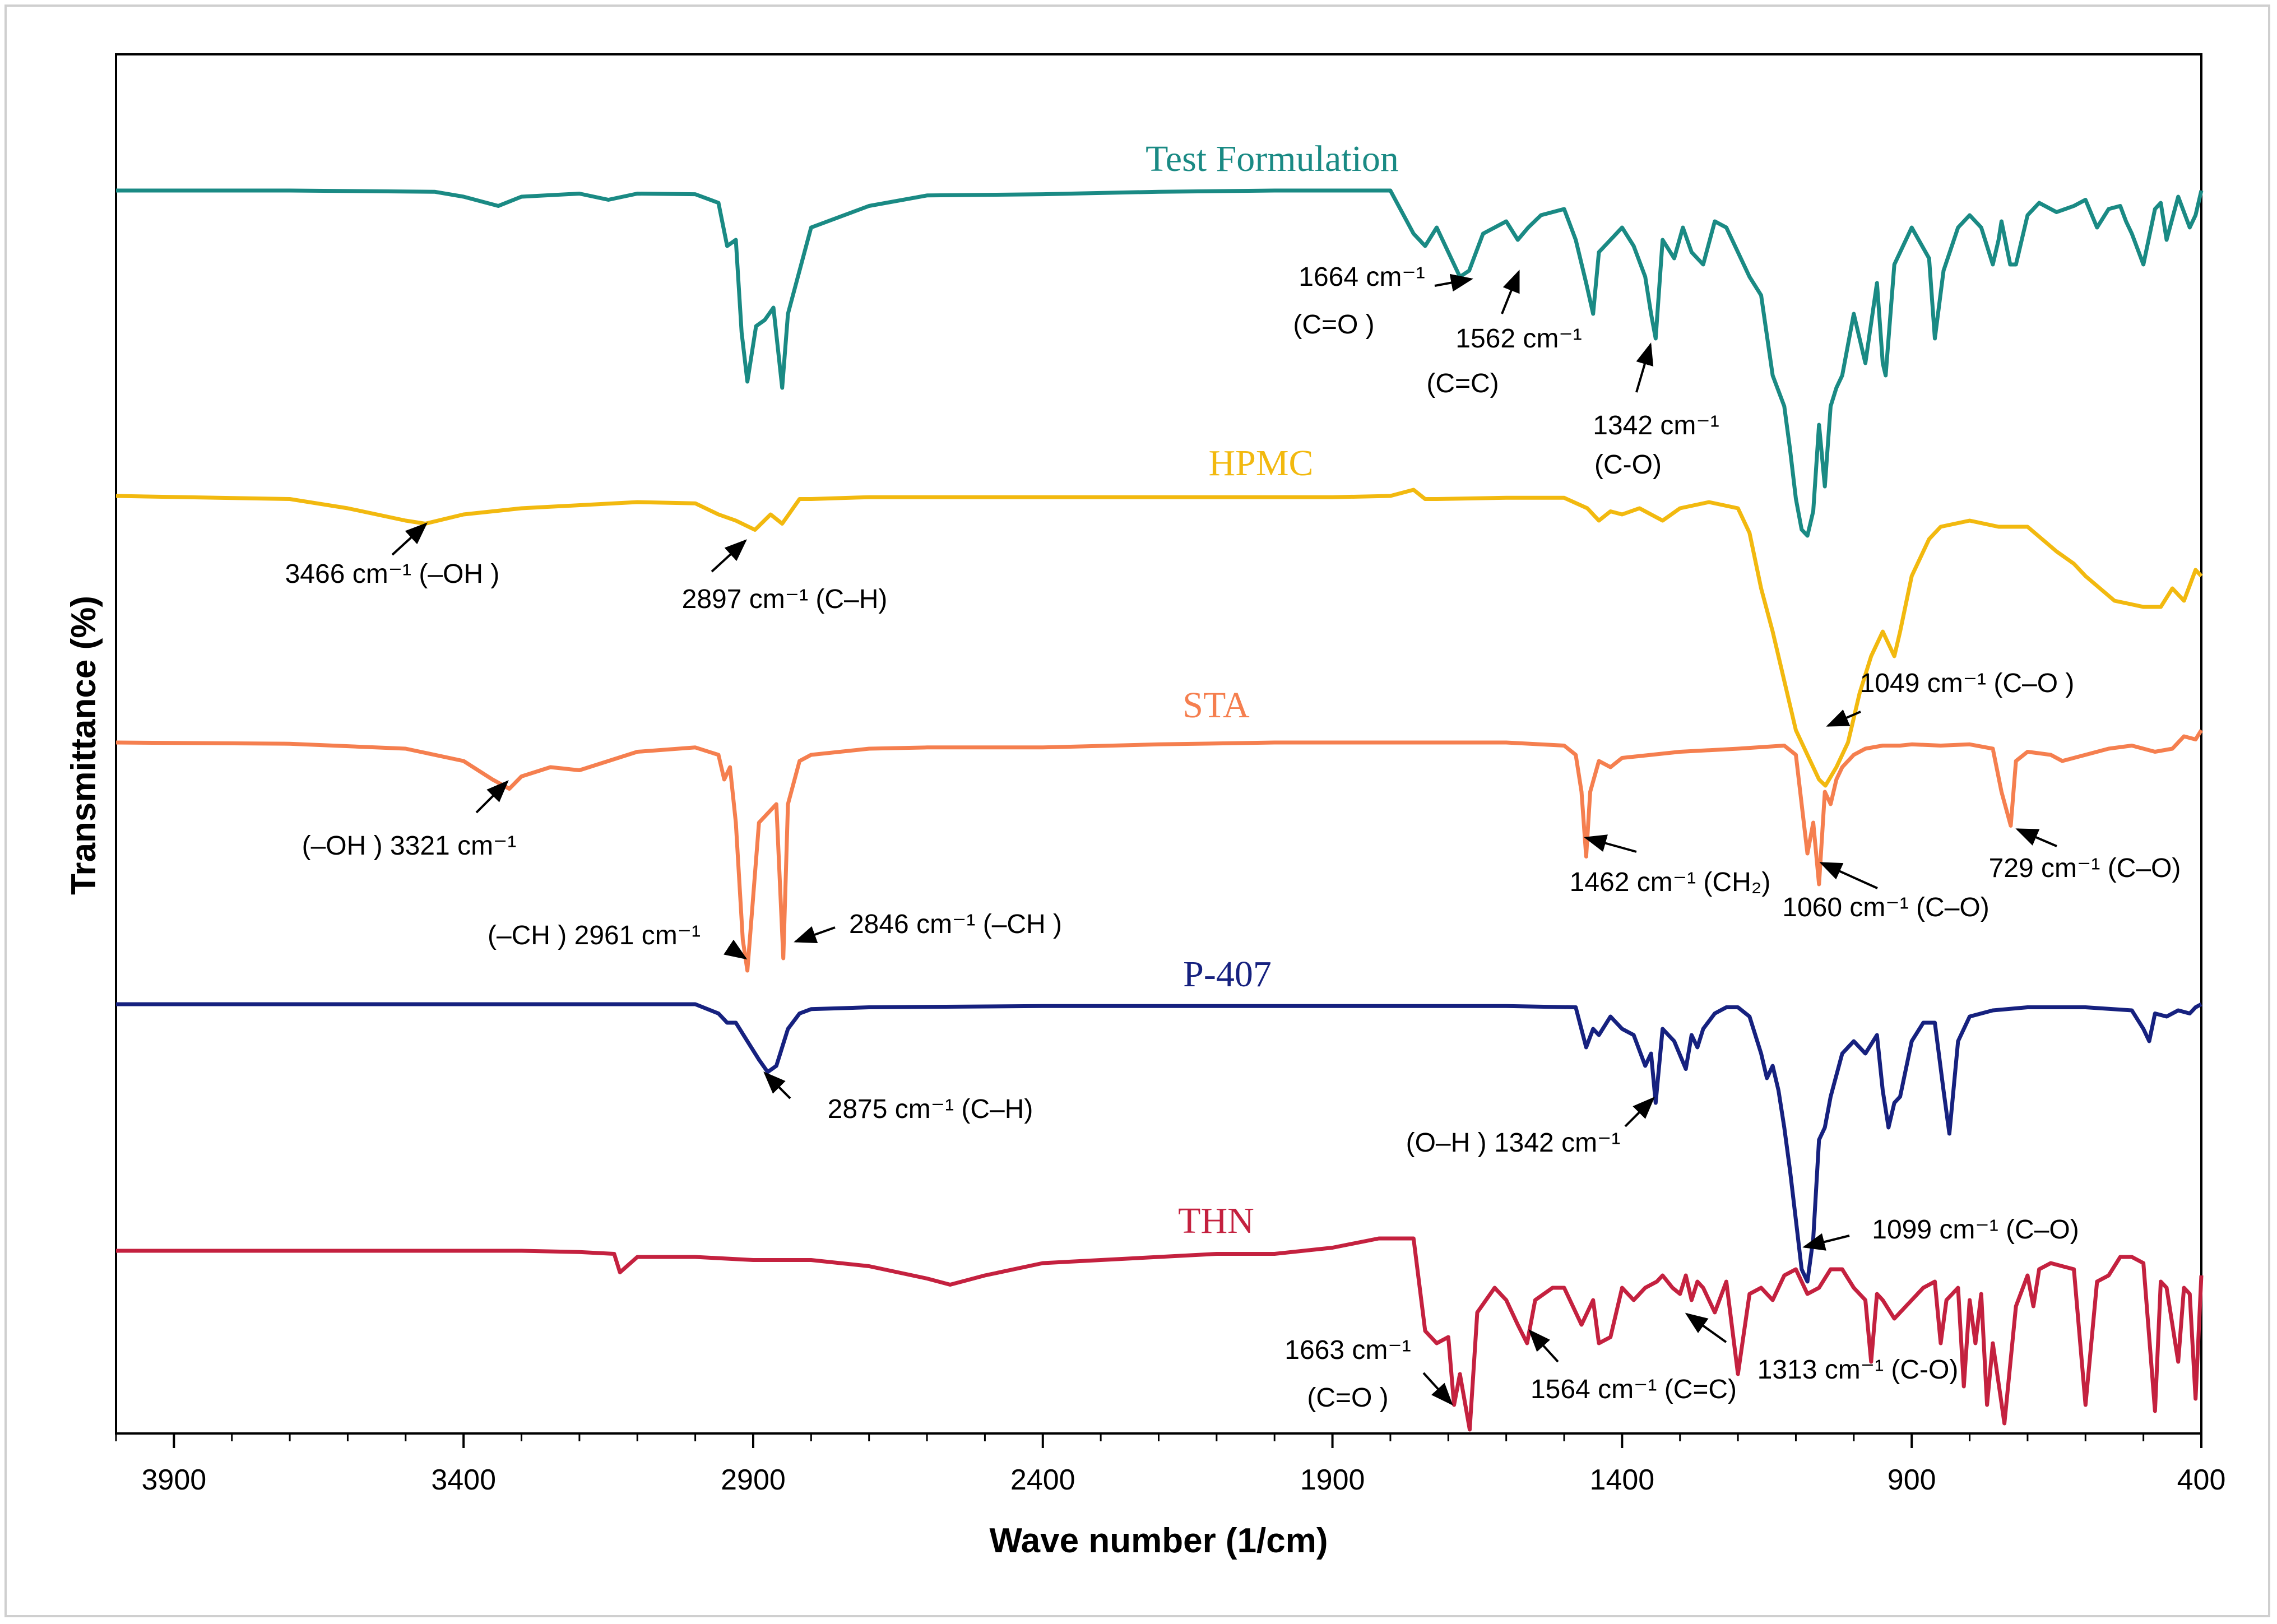 This screenshot has height=1624, width=2277. Describe the element at coordinates (1216, 1220) in the screenshot. I see `series-label-thn: THN` at that location.